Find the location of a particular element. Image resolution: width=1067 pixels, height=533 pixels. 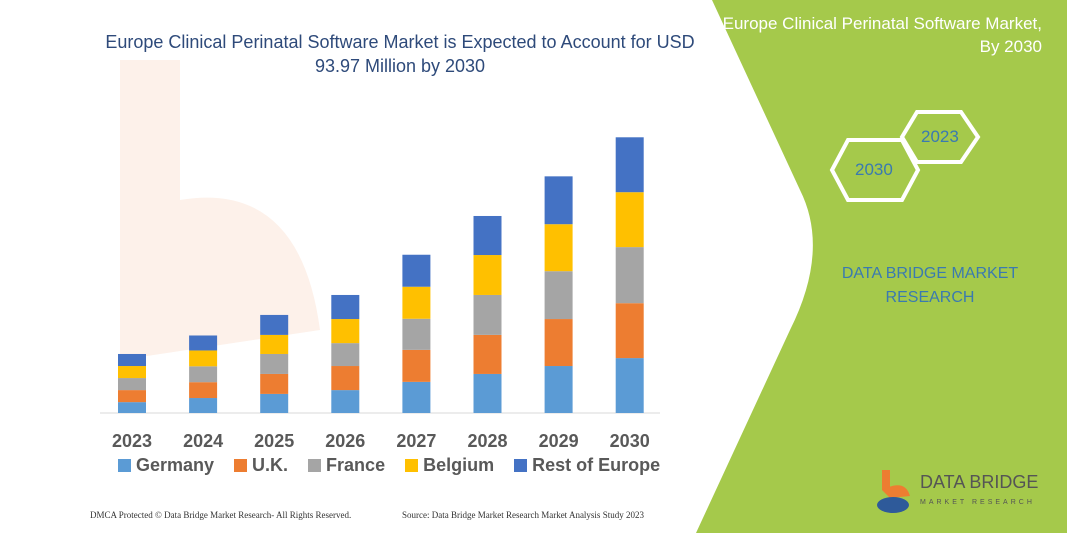

bar-segment-2027-u-k- is located at coordinates (416, 365).